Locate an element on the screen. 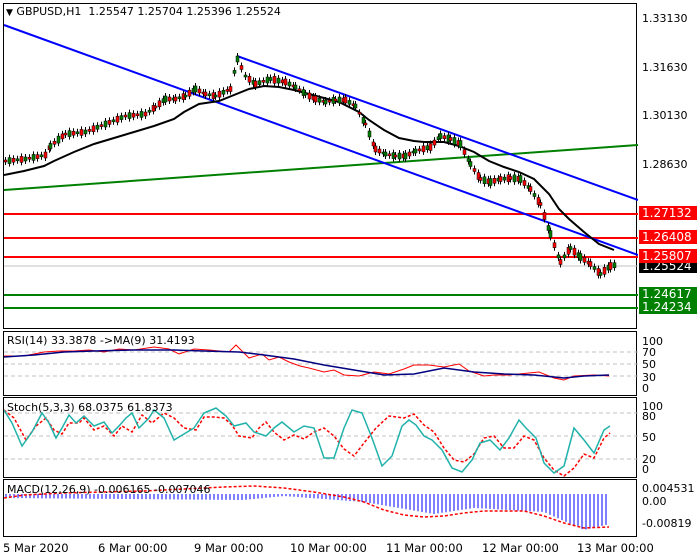 The image size is (700, 560). stoch-tick: 0 is located at coordinates (645, 469).